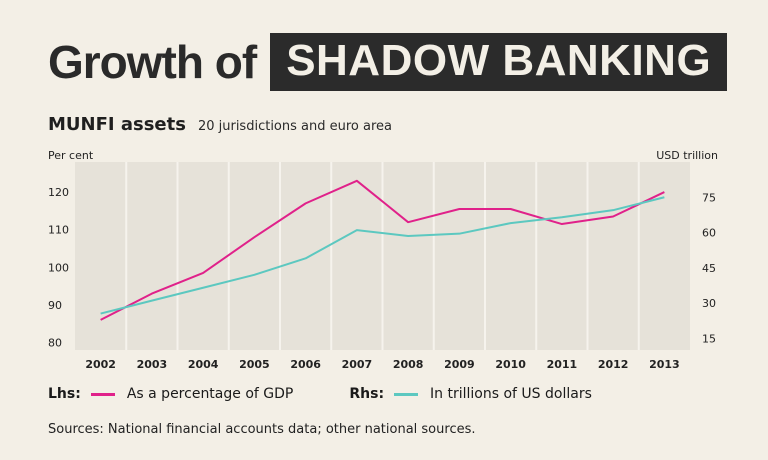  What do you see at coordinates (562, 364) in the screenshot?
I see `x-tick-label: 2011` at bounding box center [562, 364].